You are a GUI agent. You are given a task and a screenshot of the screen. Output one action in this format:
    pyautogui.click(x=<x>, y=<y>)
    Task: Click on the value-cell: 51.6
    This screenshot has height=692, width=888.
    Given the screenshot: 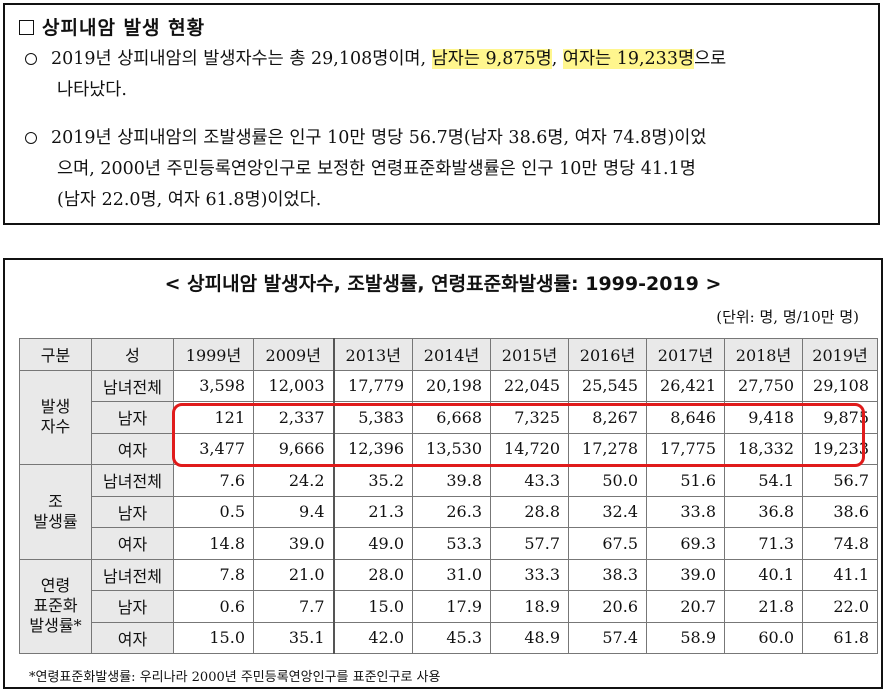 What is the action you would take?
    pyautogui.click(x=685, y=480)
    